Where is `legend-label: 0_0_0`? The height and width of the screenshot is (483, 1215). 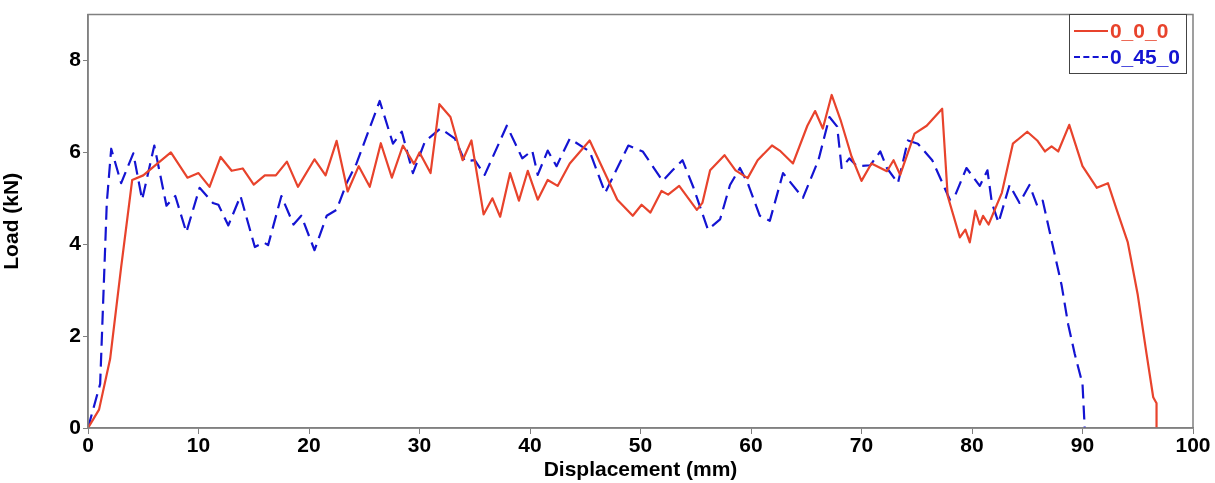 legend-label: 0_0_0 is located at coordinates (1139, 31).